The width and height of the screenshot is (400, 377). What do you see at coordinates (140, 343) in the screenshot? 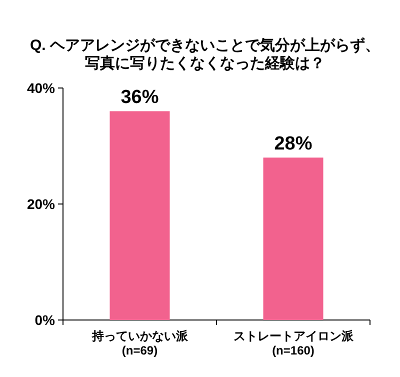
I see `xtick: 持っていかない派 (n=69)` at bounding box center [140, 343].